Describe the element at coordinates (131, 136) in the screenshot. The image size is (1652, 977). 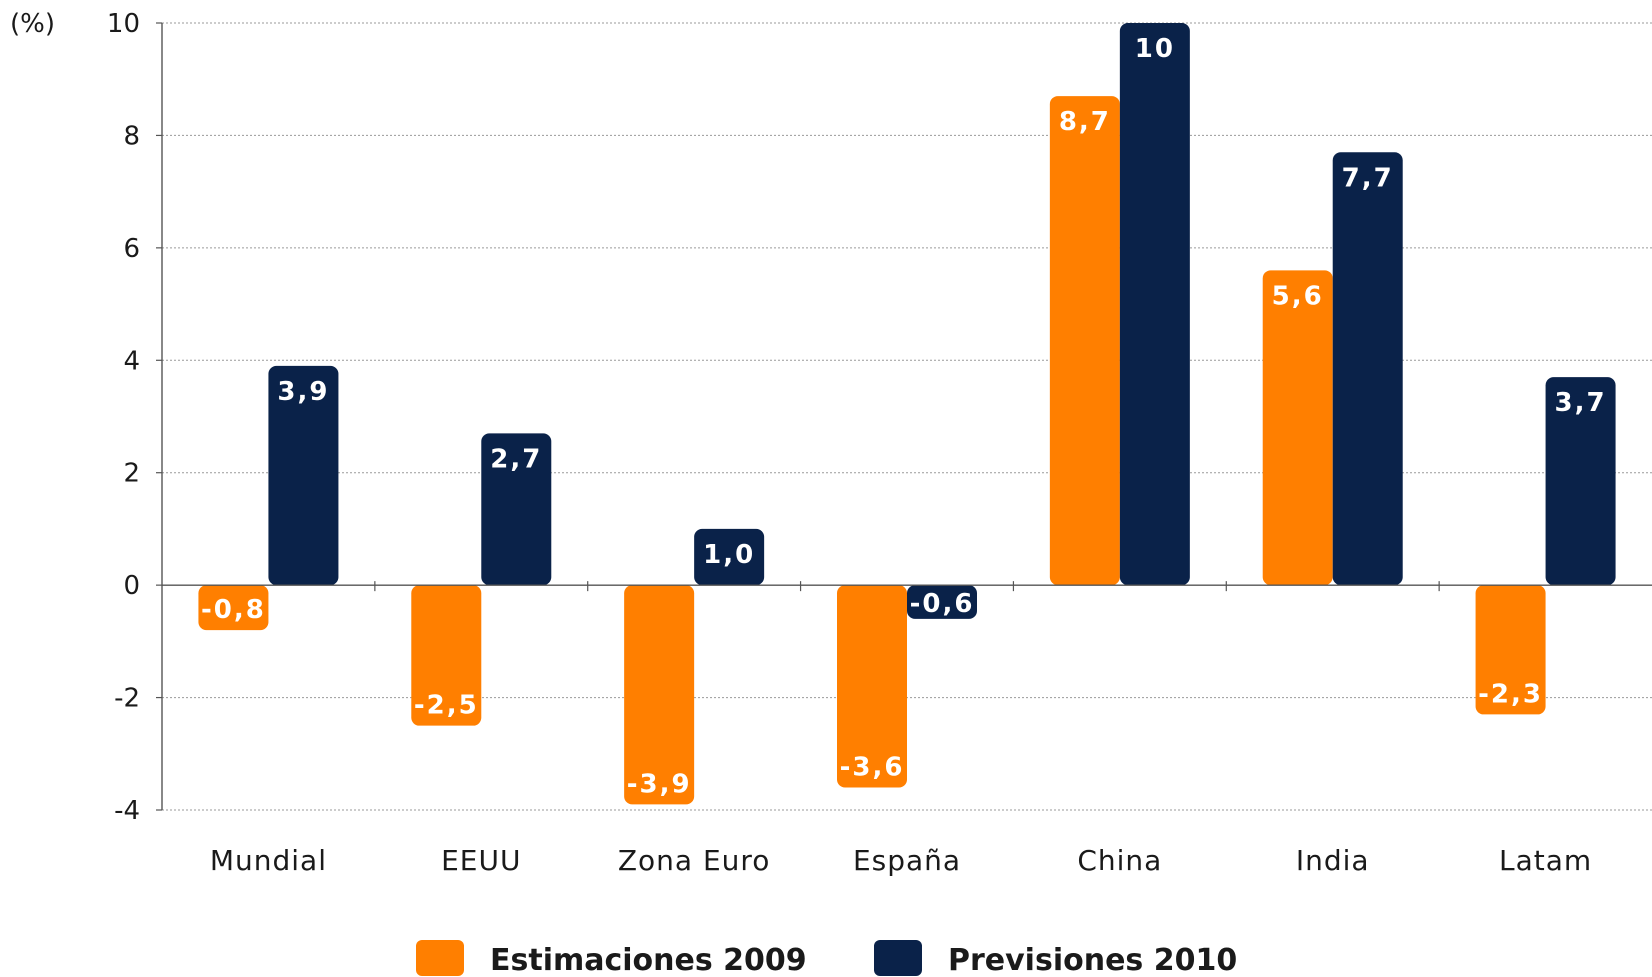
I see `y-tick-label: 8` at that location.